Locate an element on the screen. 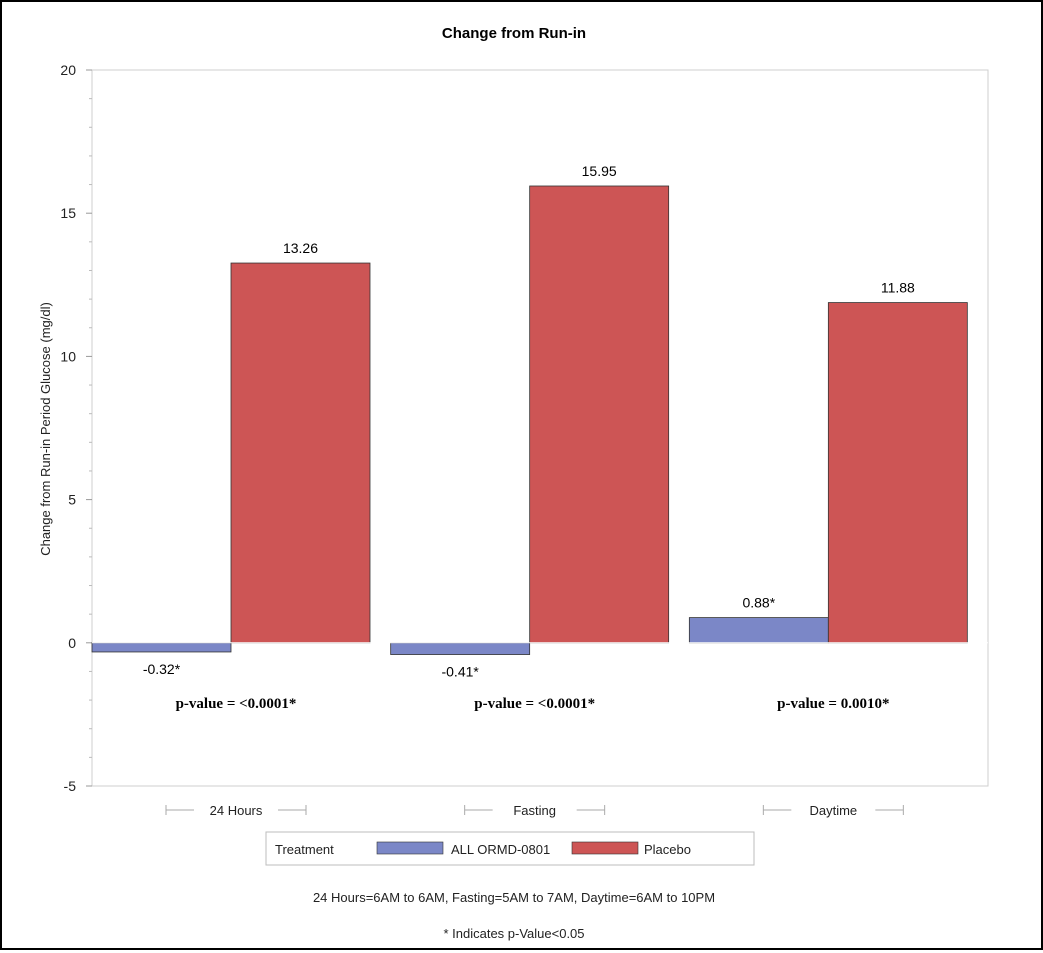 The width and height of the screenshot is (1043, 953). y-tick-label: 0 is located at coordinates (72, 643).